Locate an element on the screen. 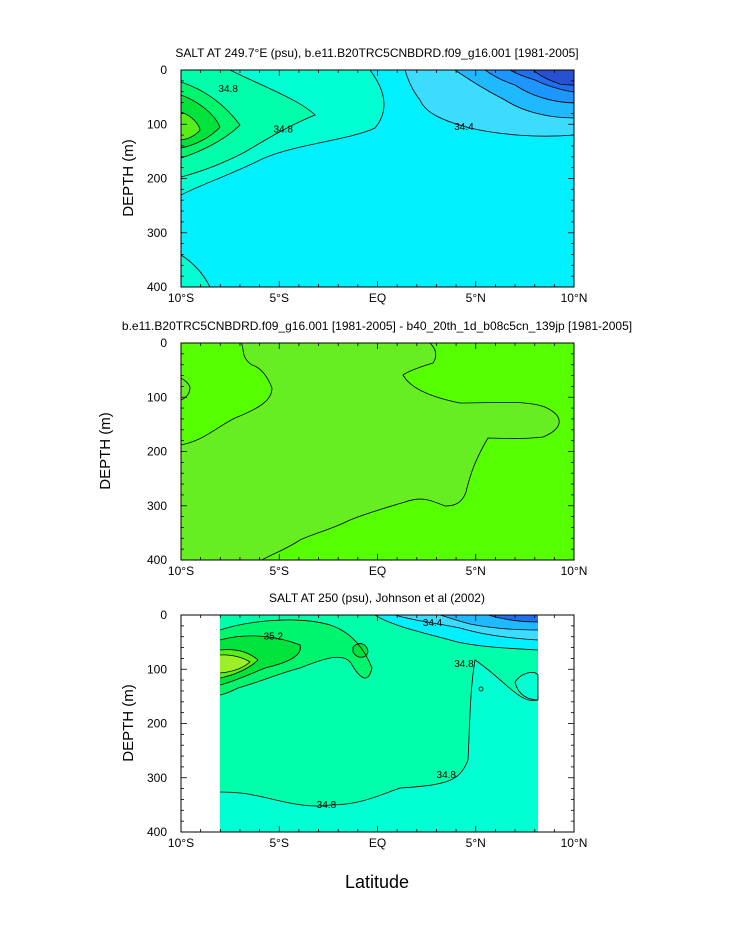 This screenshot has width=733, height=945. panel-3-ylabel: DEPTH (m) is located at coordinates (128, 723).